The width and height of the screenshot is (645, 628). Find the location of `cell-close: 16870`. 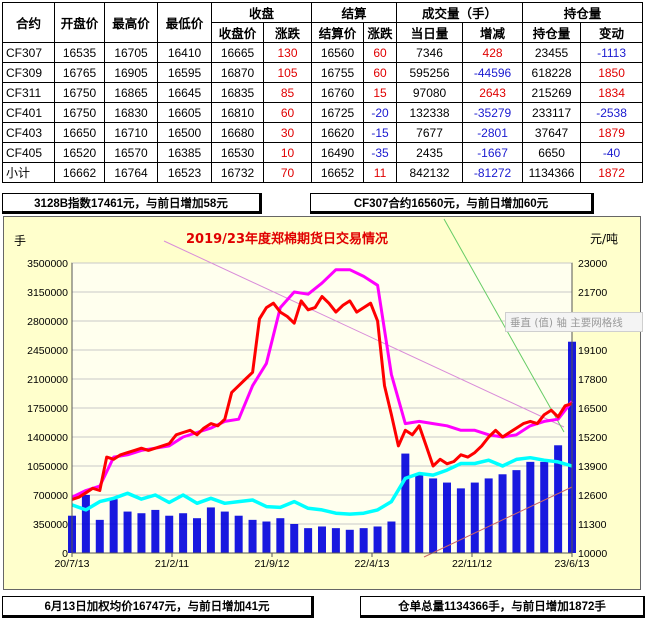

cell-close: 16870 is located at coordinates (237, 72).